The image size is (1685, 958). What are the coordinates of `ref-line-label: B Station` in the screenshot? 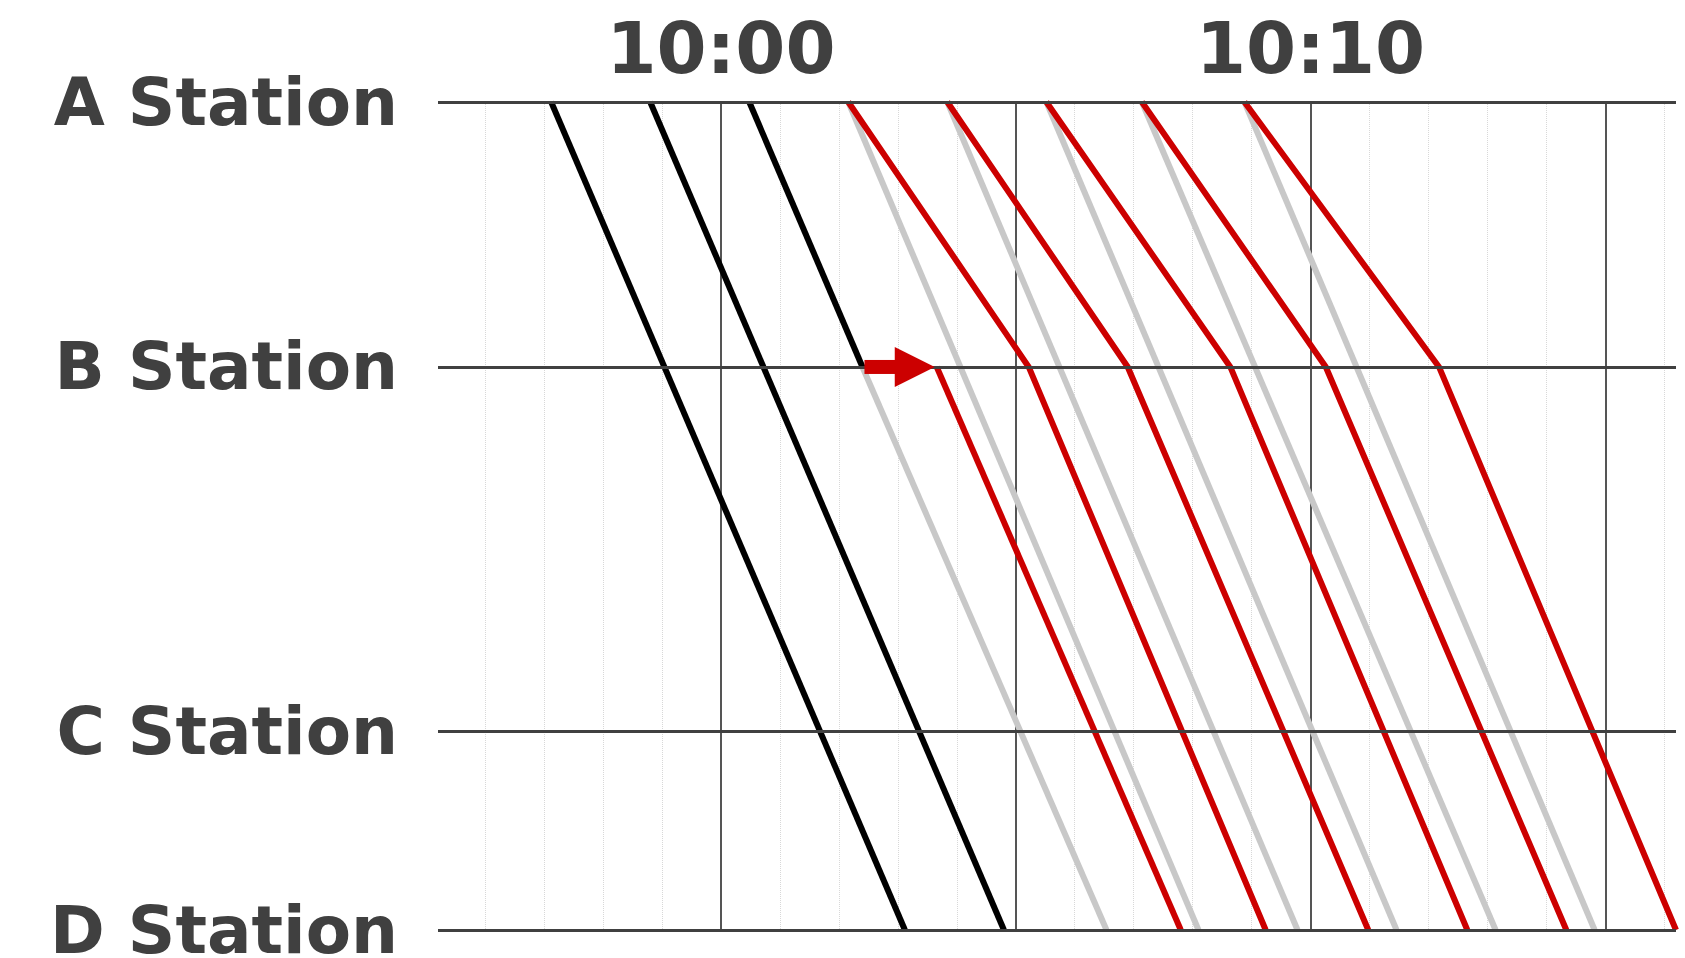 It's located at (226, 367).